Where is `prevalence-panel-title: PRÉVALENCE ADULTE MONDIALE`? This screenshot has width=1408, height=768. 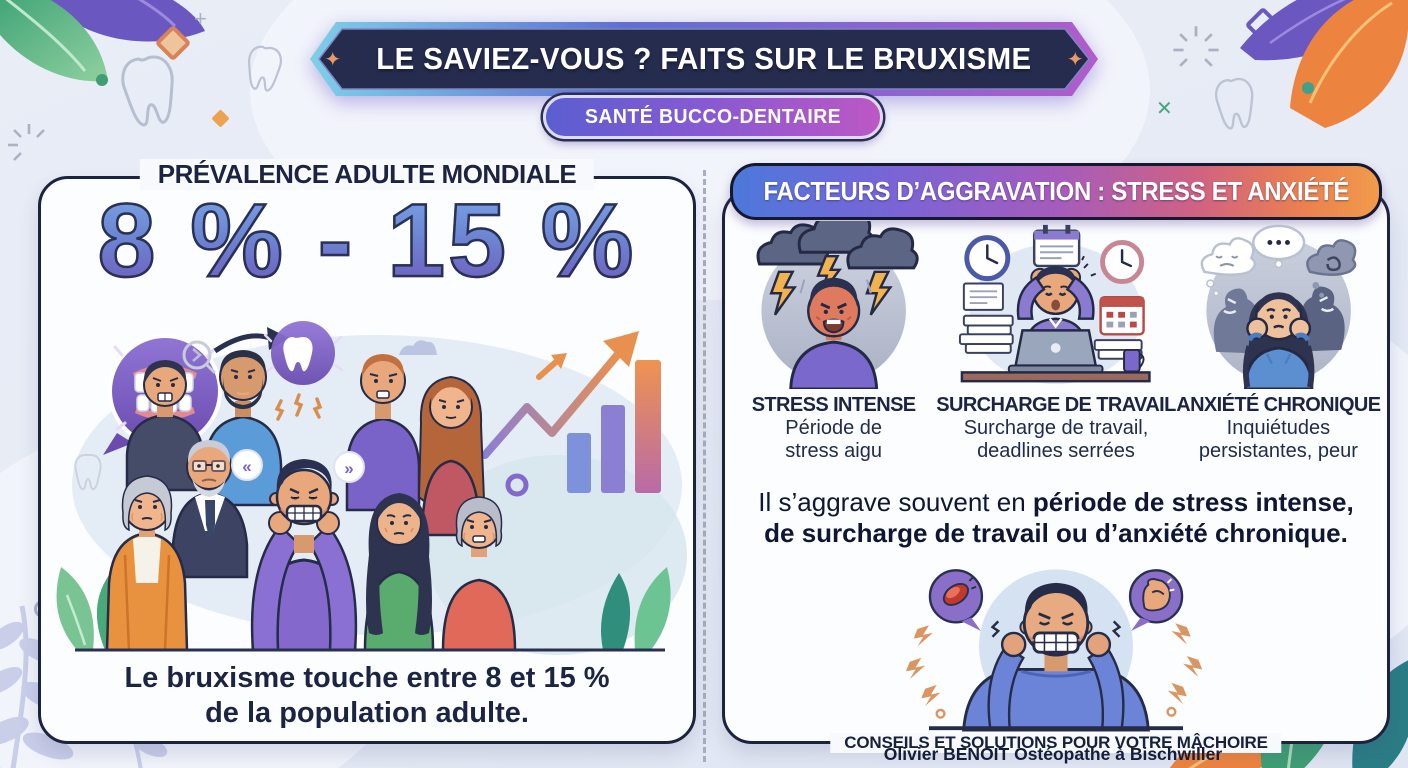
prevalence-panel-title: PRÉVALENCE ADULTE MONDIALE is located at coordinates (367, 174).